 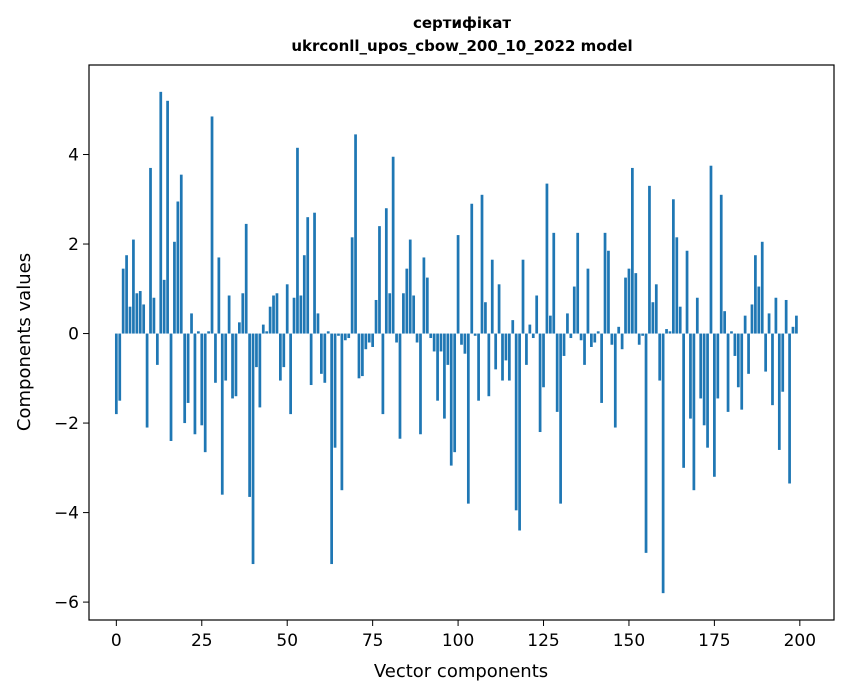 What do you see at coordinates (462, 23) in the screenshot?
I see `chart-title: сертифікат` at bounding box center [462, 23].